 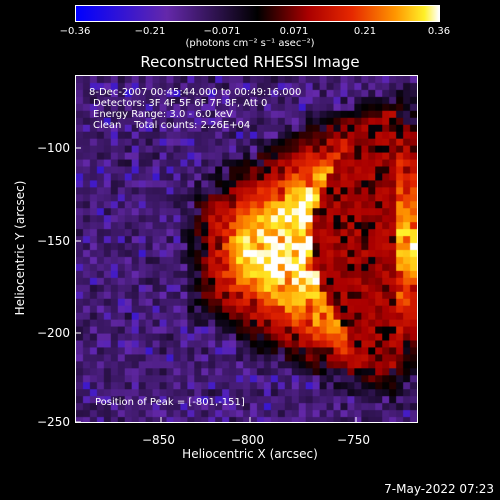 I want to click on annotation-peak-position: Position of Peak = [-801,-151], so click(x=170, y=402).